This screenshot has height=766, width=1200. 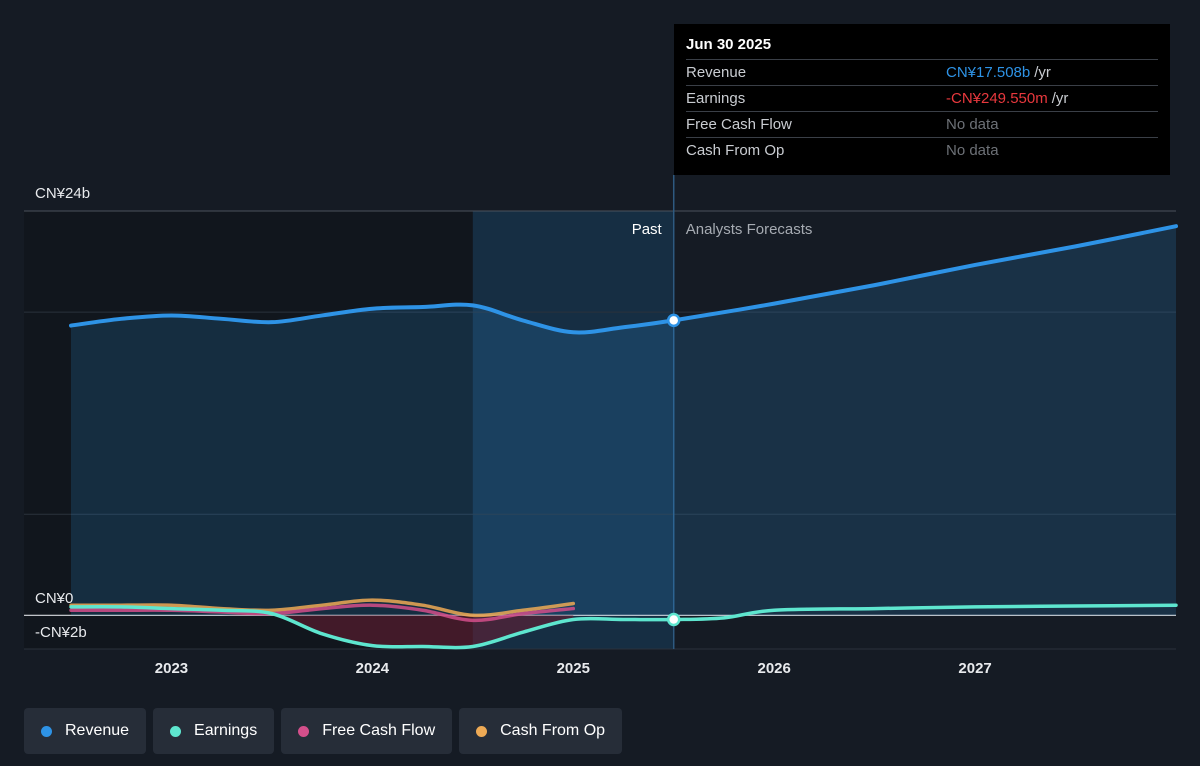 I want to click on free-cash-flow-line, so click(x=322, y=613).